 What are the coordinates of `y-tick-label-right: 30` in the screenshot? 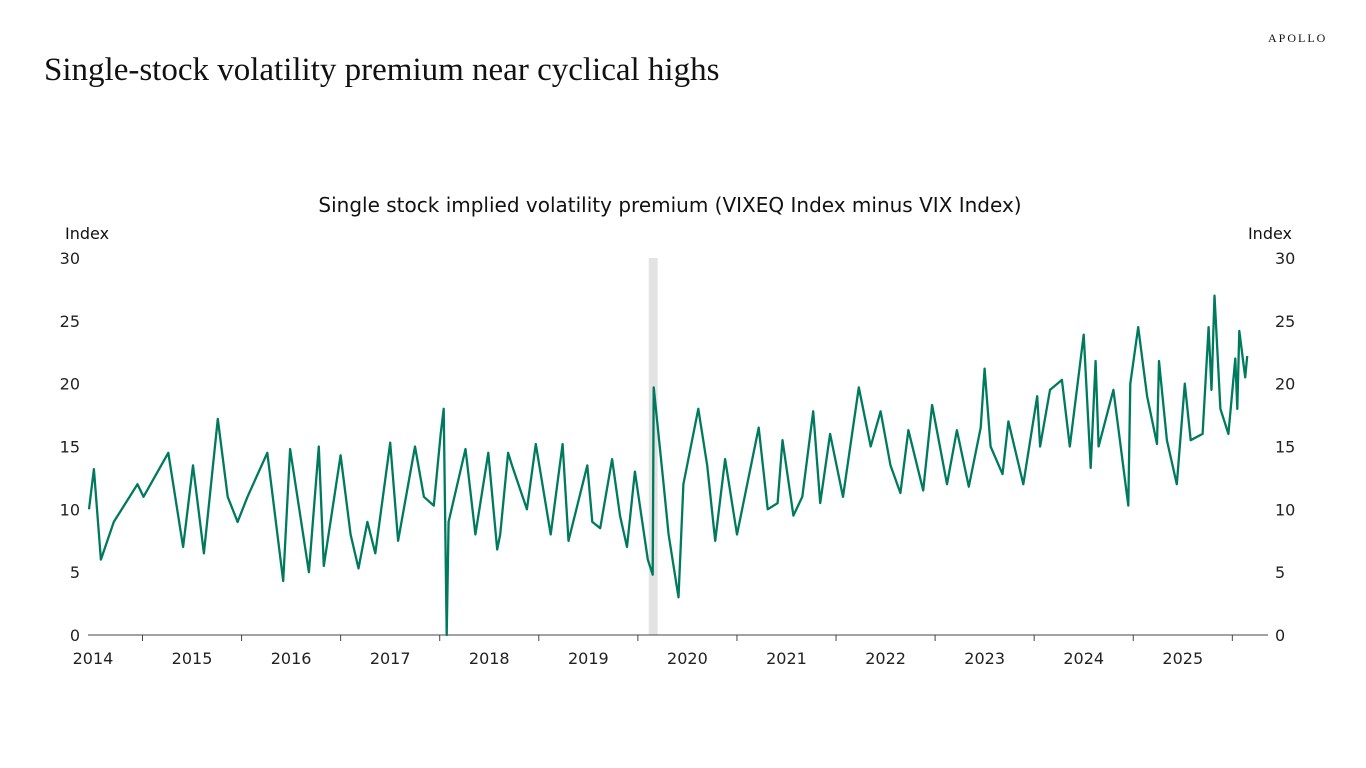 It's located at (1285, 258).